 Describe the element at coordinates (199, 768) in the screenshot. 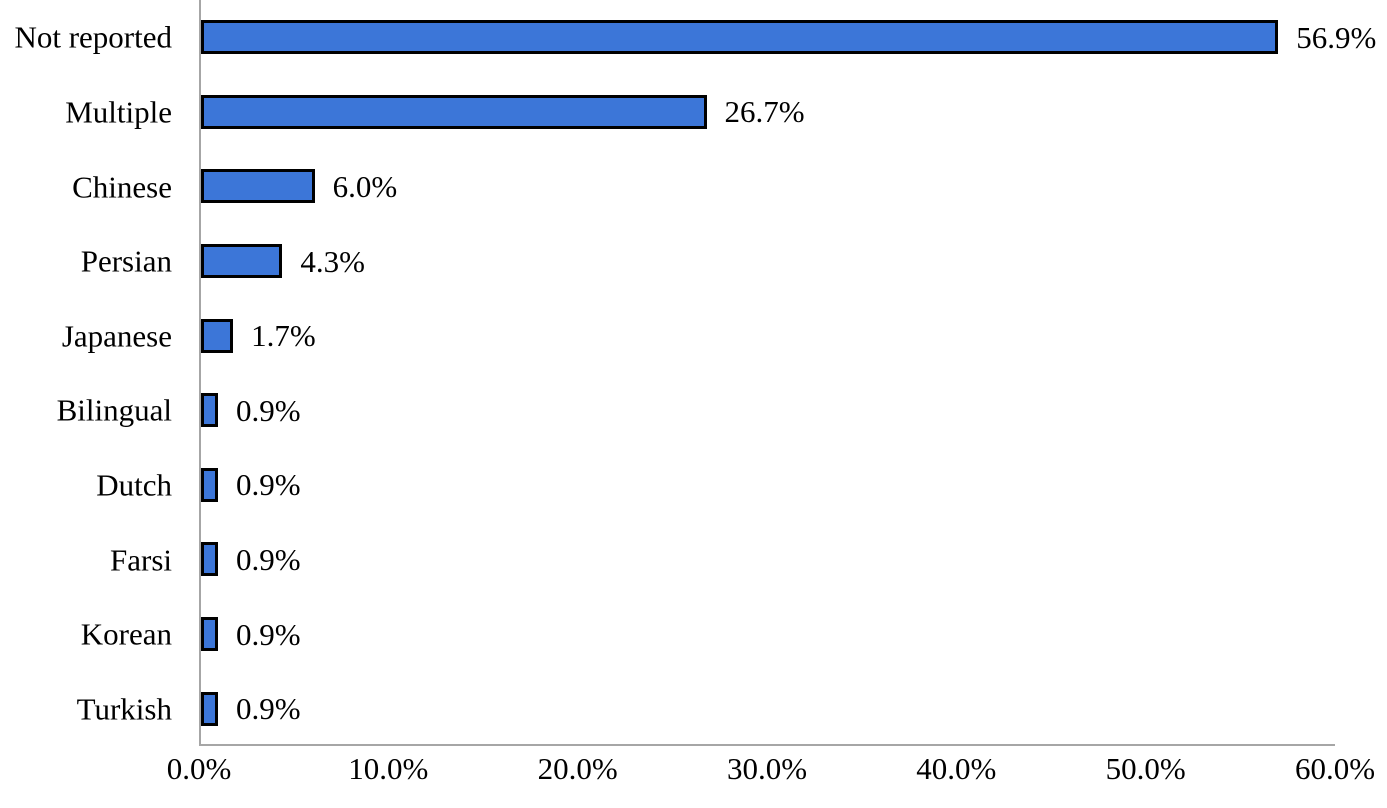

I see `x-axis-tick-label: 0.0%` at that location.